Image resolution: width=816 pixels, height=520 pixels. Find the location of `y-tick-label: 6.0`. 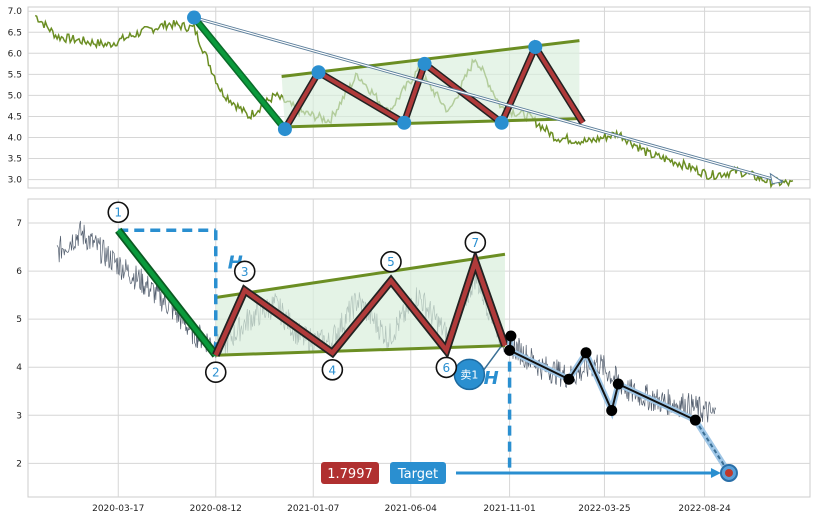

y-tick-label: 6.0 is located at coordinates (15, 54).